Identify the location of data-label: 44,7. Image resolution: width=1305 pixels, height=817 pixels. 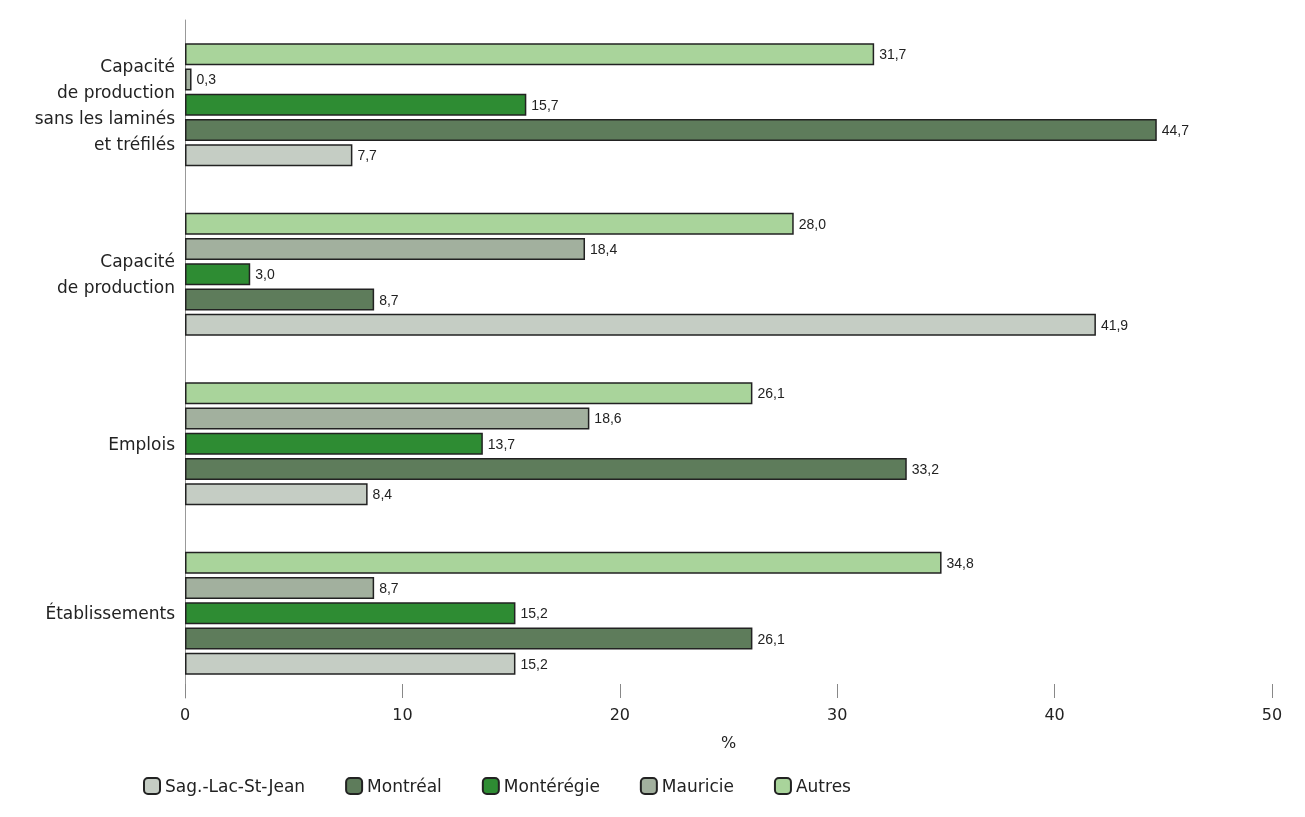
(1175, 130).